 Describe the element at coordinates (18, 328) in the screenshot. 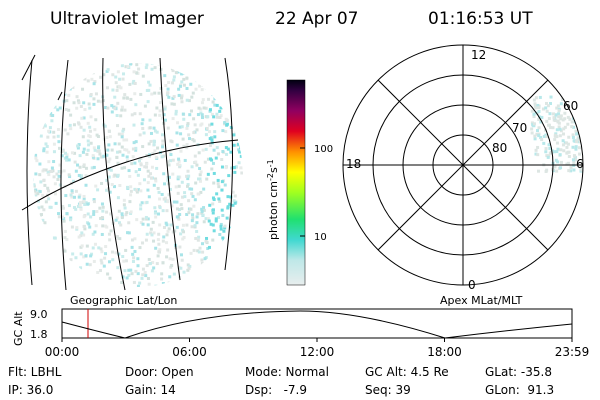

I see `orbit-ylabel: GC Alt` at that location.